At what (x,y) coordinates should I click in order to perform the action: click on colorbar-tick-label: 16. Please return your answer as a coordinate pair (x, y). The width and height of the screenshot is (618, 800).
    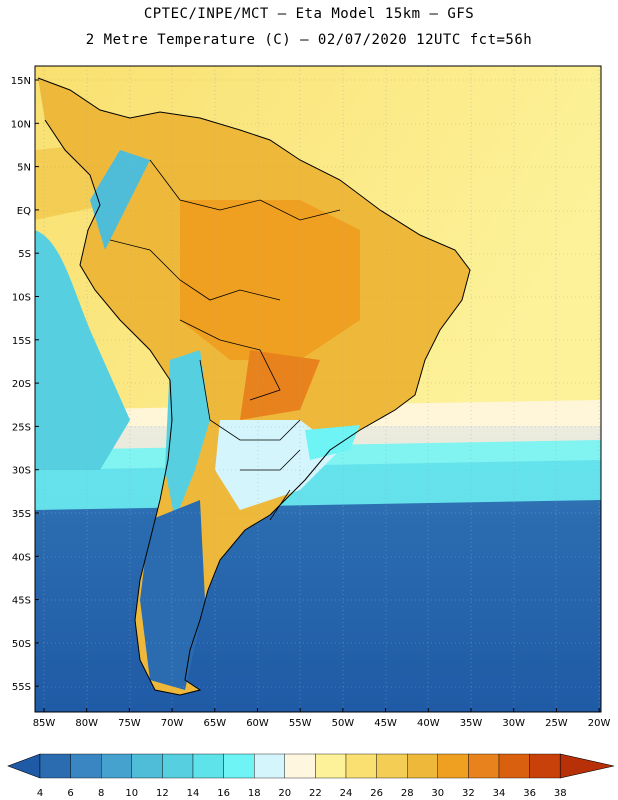
    Looking at the image, I should click on (223, 793).